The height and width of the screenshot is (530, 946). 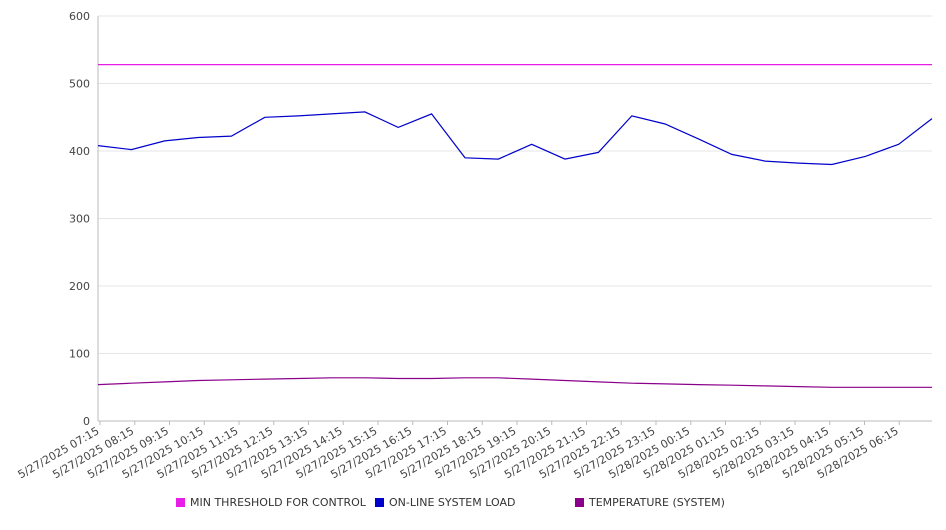 I want to click on y-tick-label: 500, so click(x=79, y=84).